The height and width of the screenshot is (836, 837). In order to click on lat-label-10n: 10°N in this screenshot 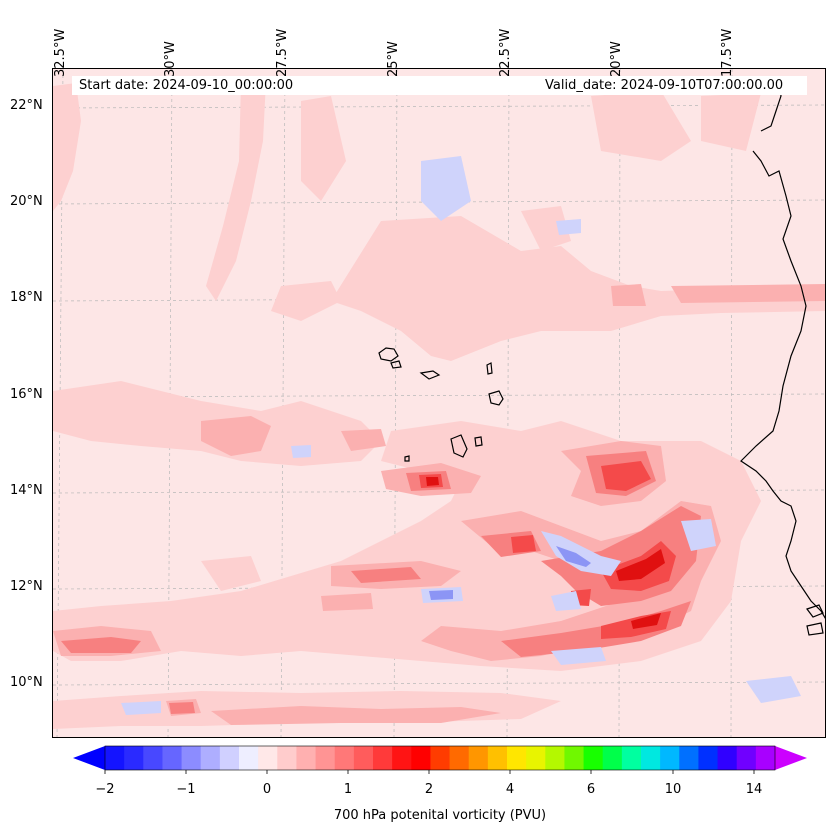, I will do `click(26, 682)`.